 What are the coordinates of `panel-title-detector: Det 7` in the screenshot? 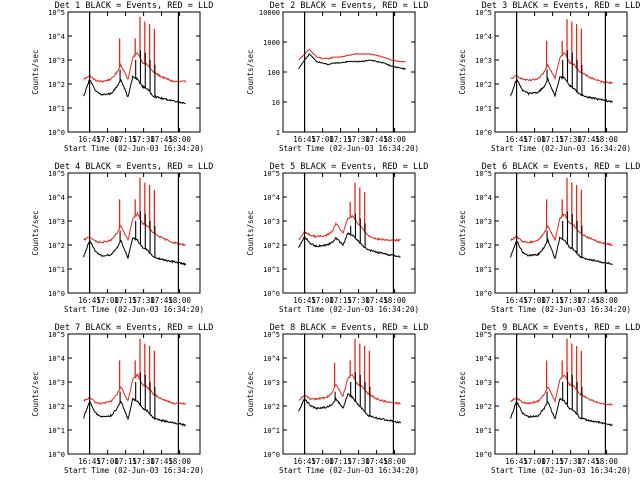 It's located at (68, 328).